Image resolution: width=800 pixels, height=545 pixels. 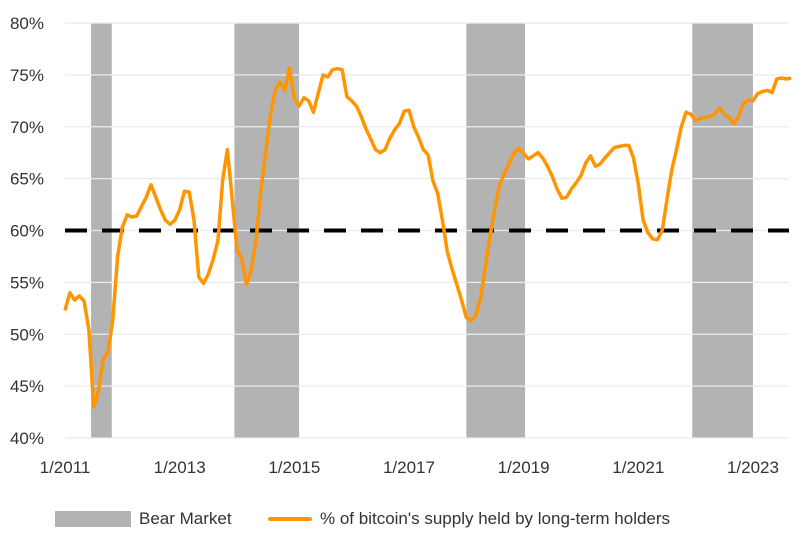 What do you see at coordinates (180, 467) in the screenshot?
I see `x-tick-label: 1/2013` at bounding box center [180, 467].